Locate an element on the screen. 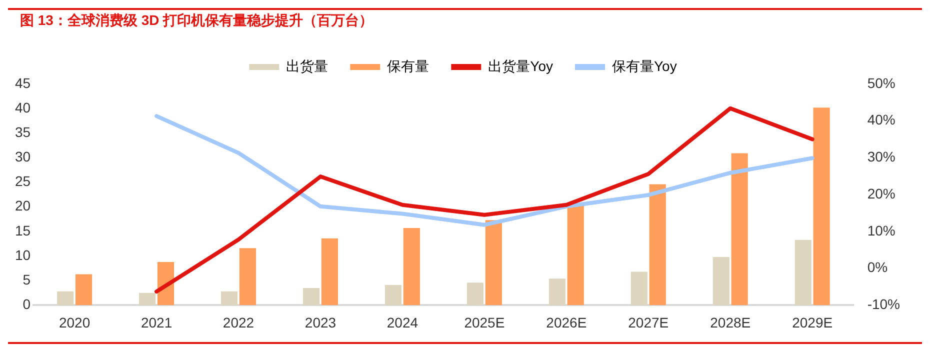 The image size is (930, 356). x-tick-label: 2024 is located at coordinates (402, 322).